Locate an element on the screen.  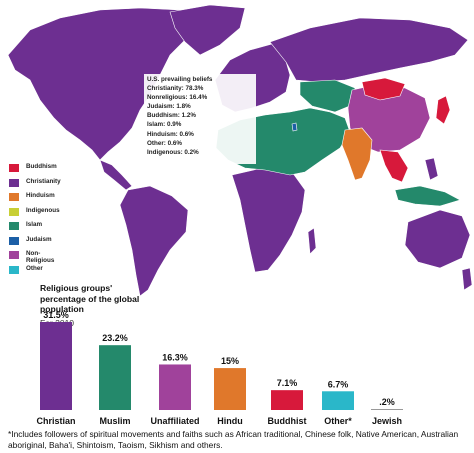
bar-value-label: 16.3% is located at coordinates (175, 357).